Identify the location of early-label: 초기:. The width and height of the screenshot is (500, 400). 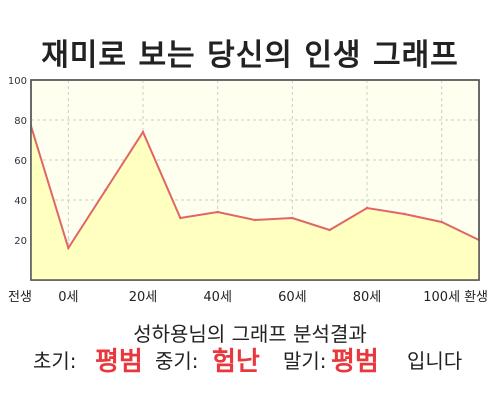
(55, 361).